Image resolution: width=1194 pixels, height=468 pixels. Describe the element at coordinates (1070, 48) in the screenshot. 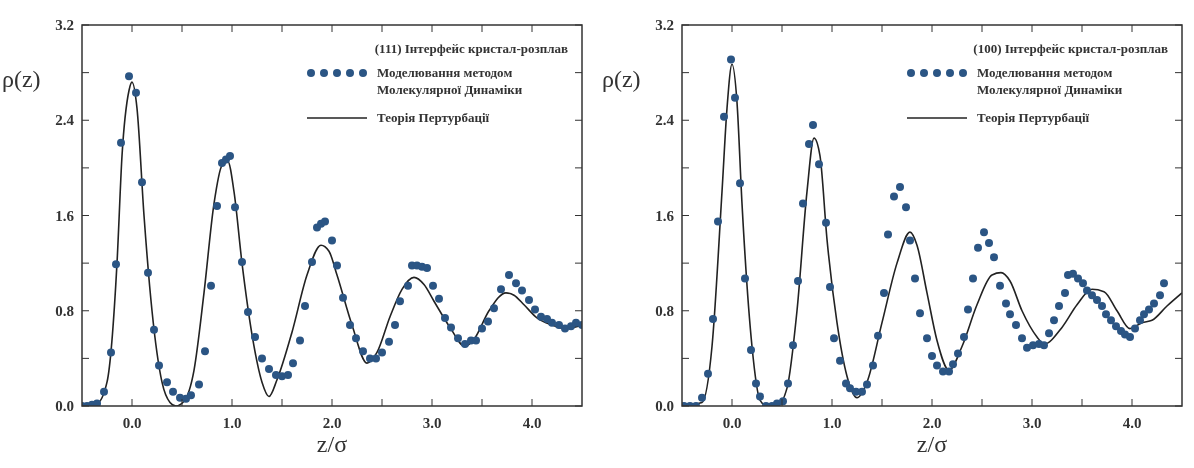

I see `legend-title: (100) Інтерфейс кристал-розплав` at that location.